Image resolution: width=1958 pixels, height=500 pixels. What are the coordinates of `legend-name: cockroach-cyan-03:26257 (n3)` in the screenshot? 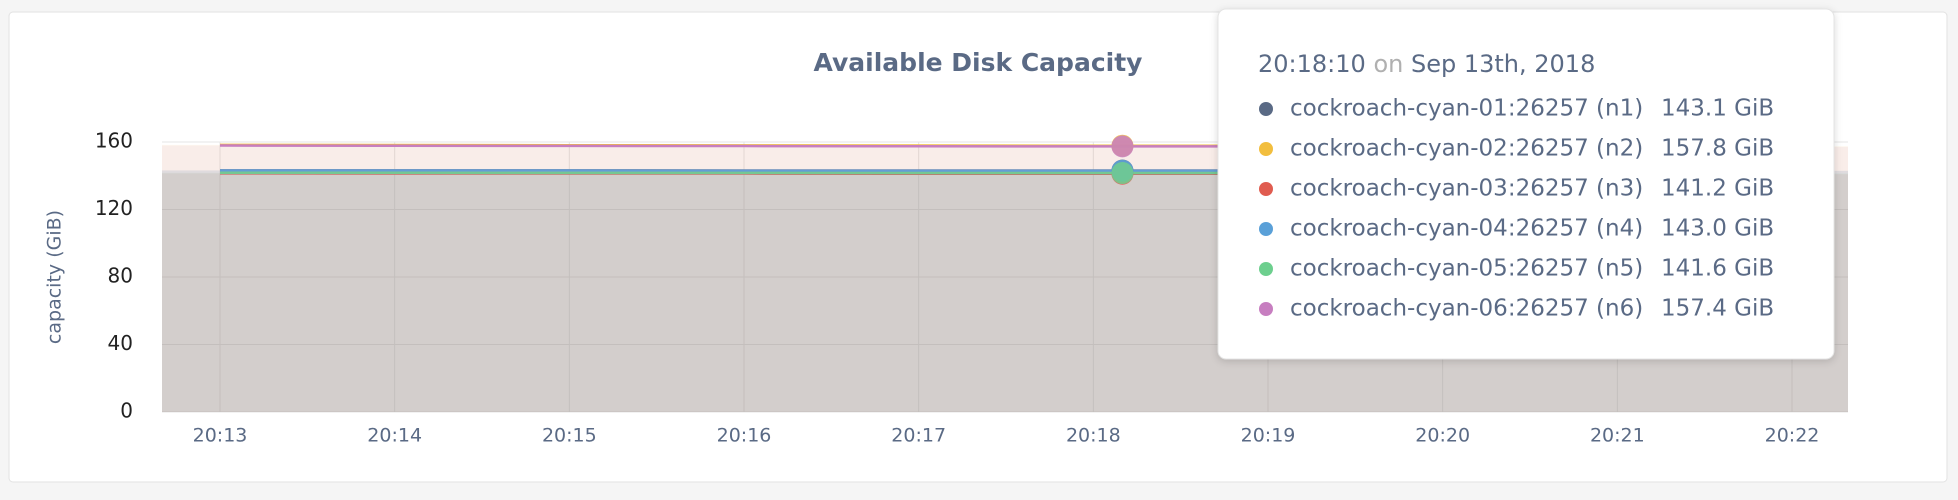 It's located at (1466, 189).